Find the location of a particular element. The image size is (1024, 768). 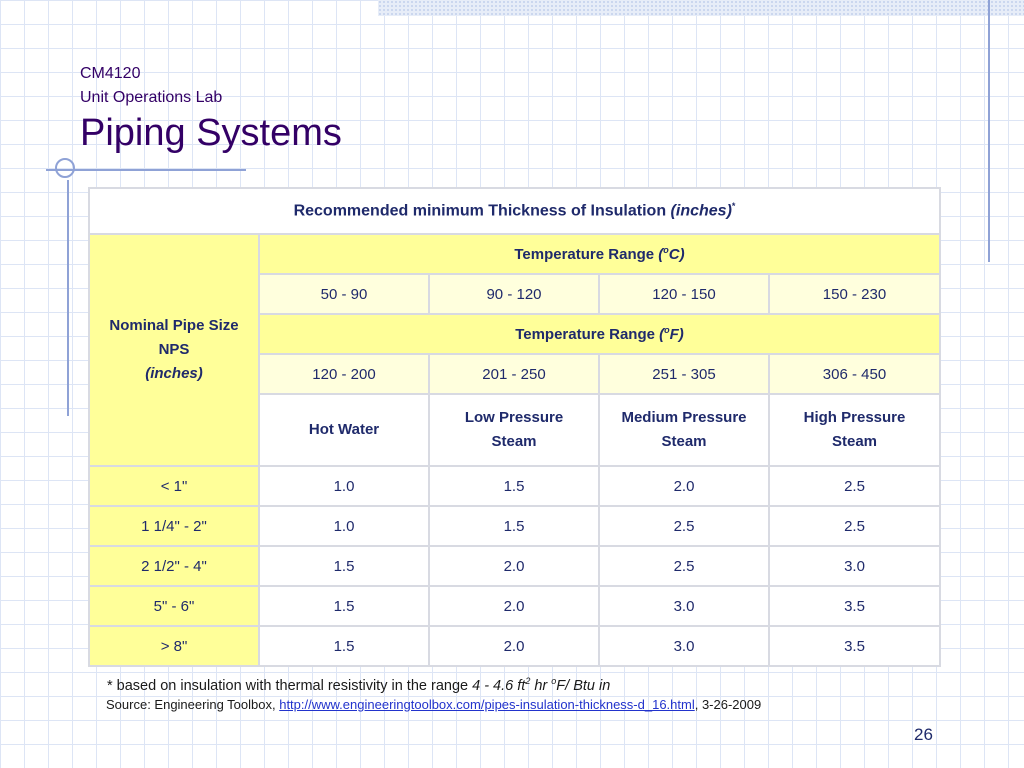

celsius-range-cell: 90 - 120 is located at coordinates (514, 294).